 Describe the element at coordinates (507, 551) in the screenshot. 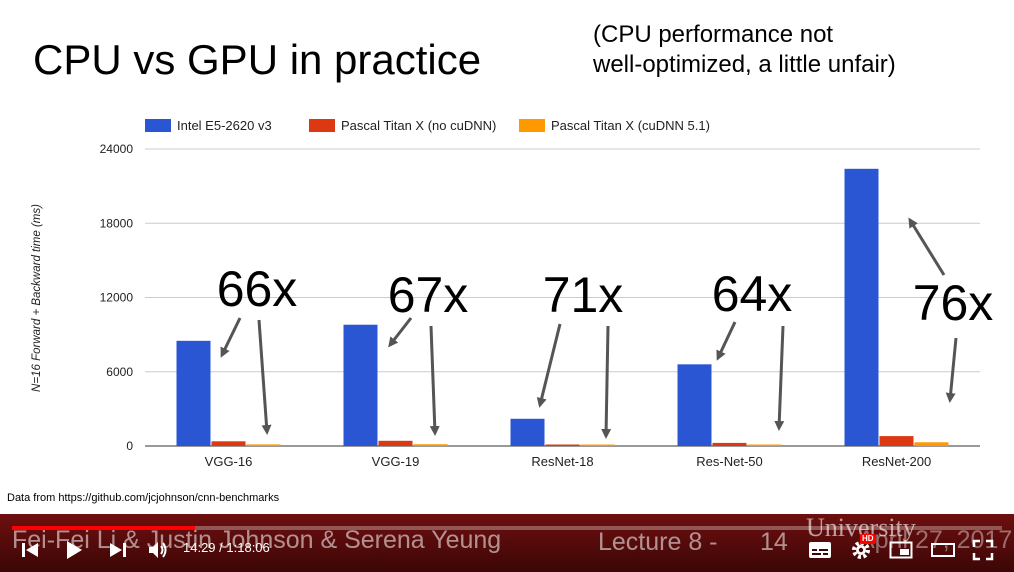

I see `player-controls: HD` at that location.